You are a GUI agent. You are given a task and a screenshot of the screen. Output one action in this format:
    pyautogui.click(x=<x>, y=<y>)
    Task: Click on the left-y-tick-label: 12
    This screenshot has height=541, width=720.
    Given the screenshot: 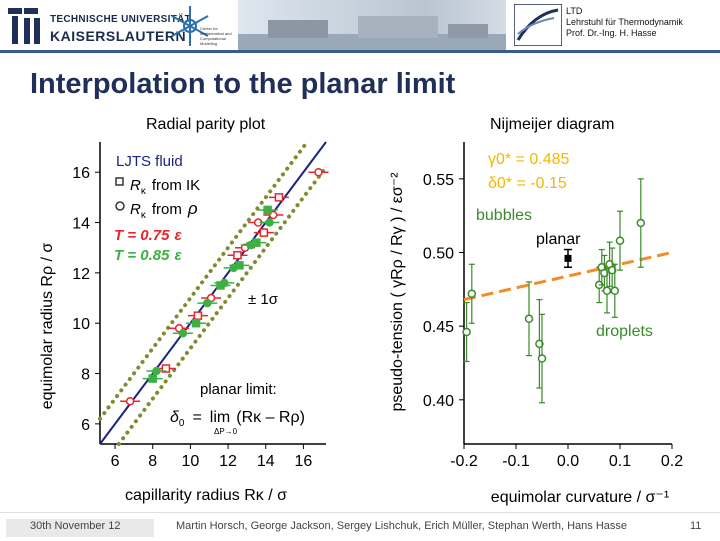 What is the action you would take?
    pyautogui.click(x=81, y=274)
    